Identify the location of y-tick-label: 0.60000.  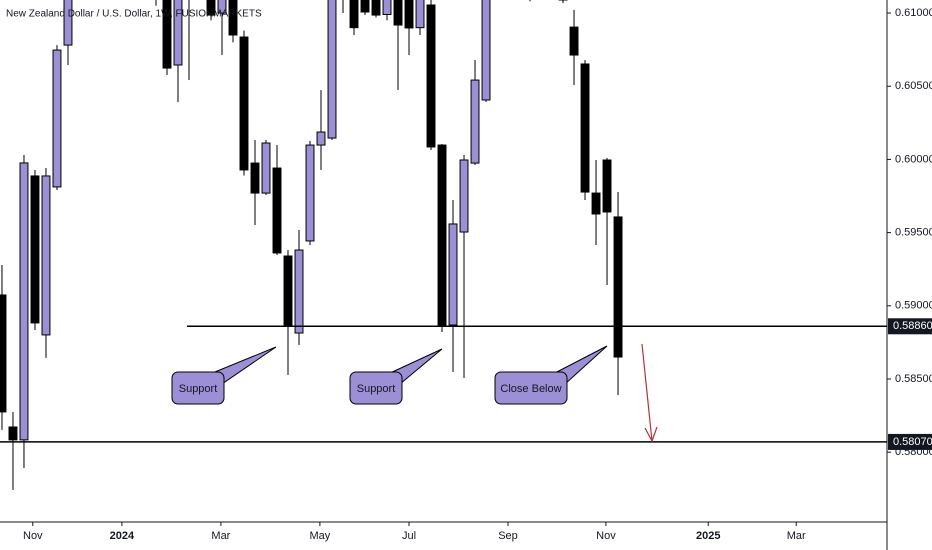
(913, 159).